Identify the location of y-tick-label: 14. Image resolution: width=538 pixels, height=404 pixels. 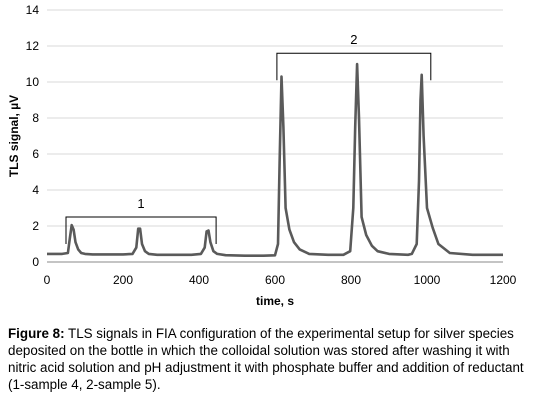
(33, 10).